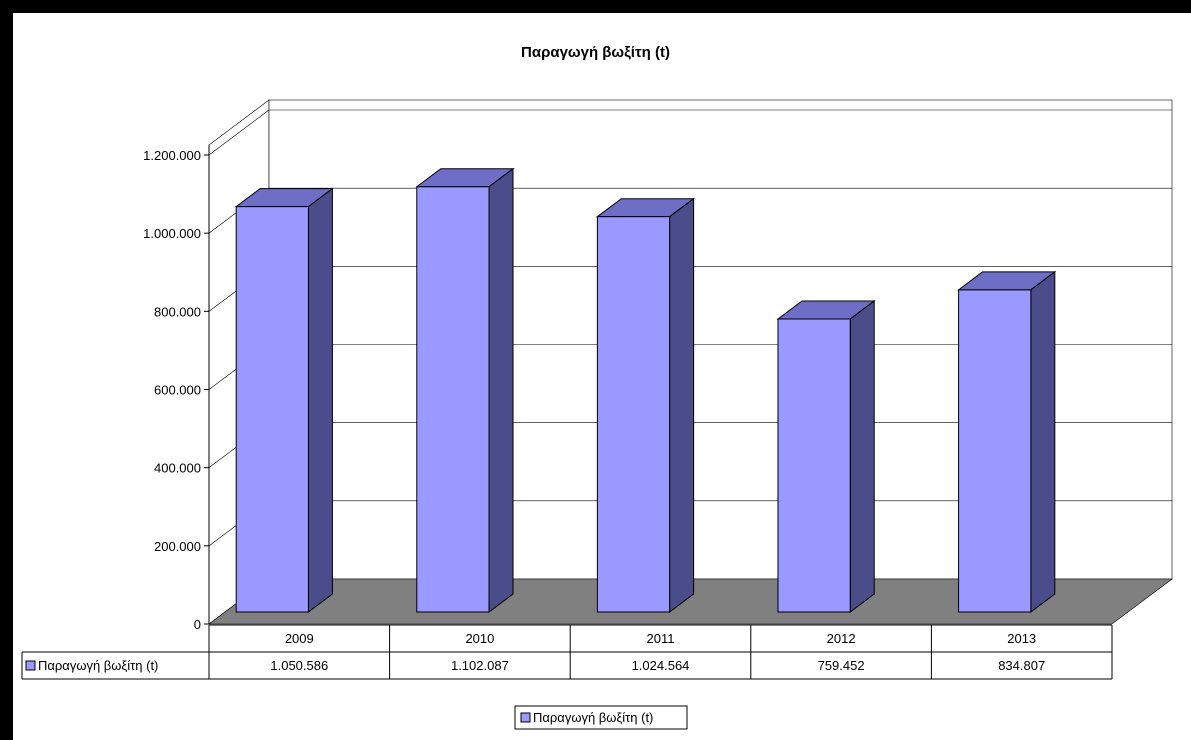 This screenshot has width=1191, height=740. I want to click on chart-title: Παραγωγή βωξίτη (t), so click(595, 52).